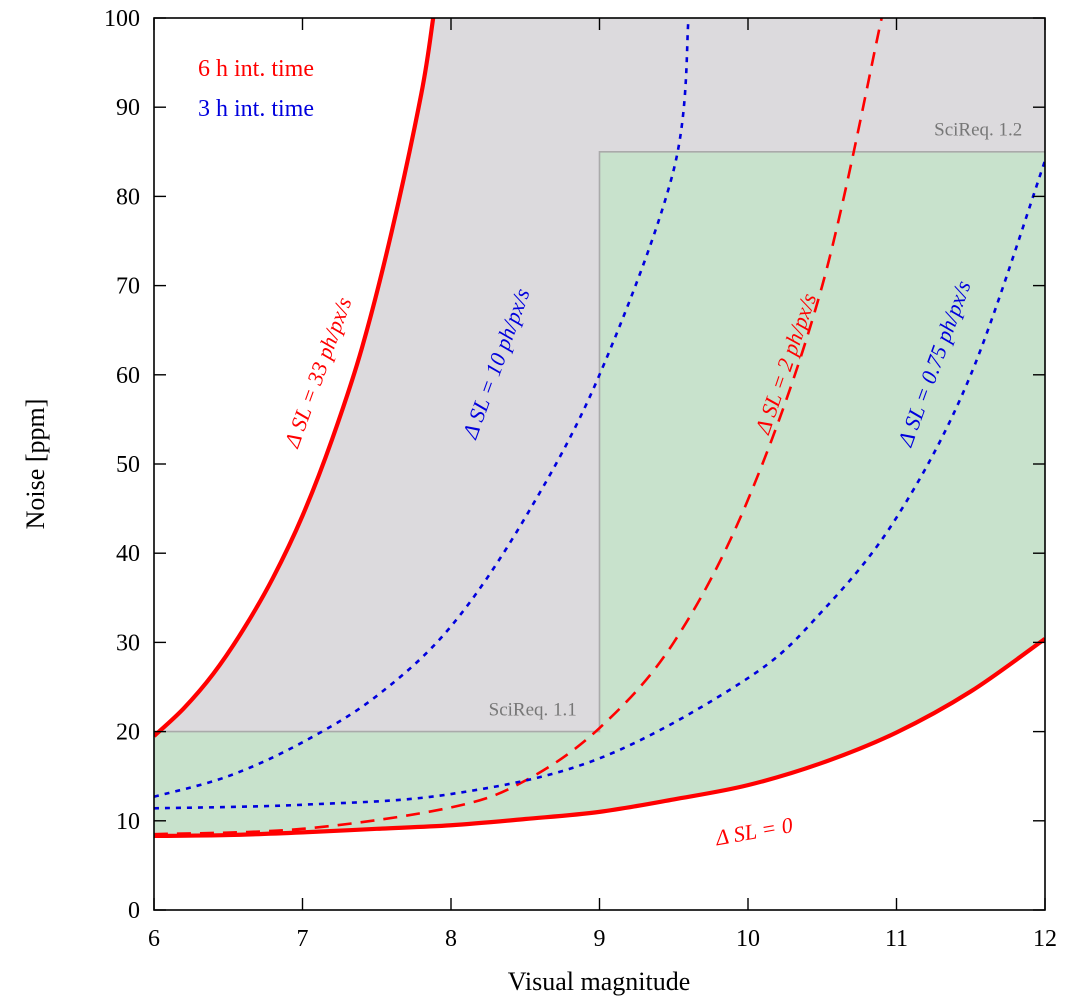  What do you see at coordinates (256, 109) in the screenshot?
I see `legend-entry-3-h-int-time: 3 h int. time` at bounding box center [256, 109].